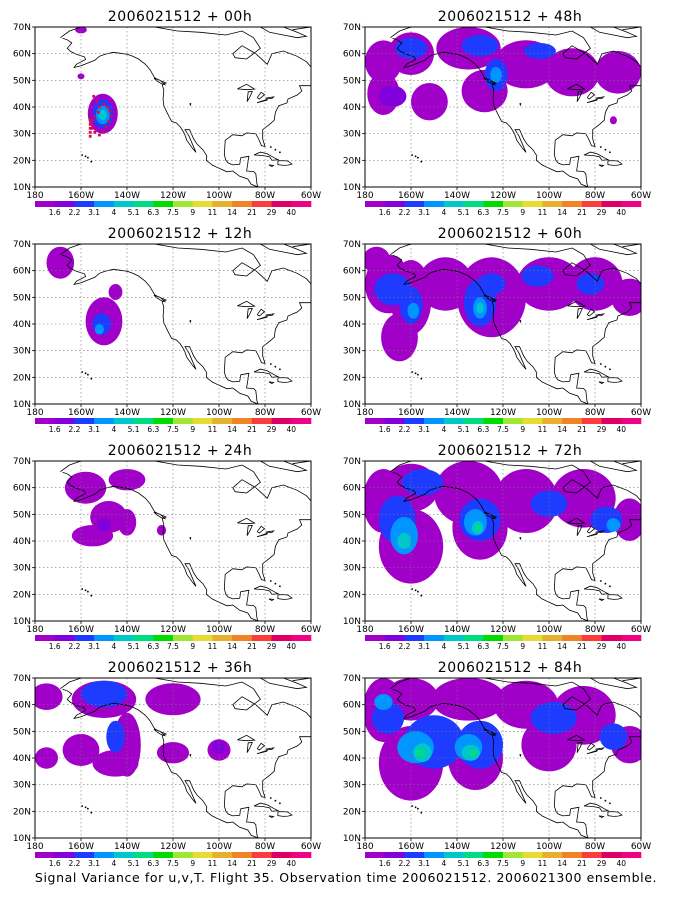 The width and height of the screenshot is (692, 900). Describe the element at coordinates (134, 646) in the screenshot. I see `colorbar-label: 5.1` at that location.